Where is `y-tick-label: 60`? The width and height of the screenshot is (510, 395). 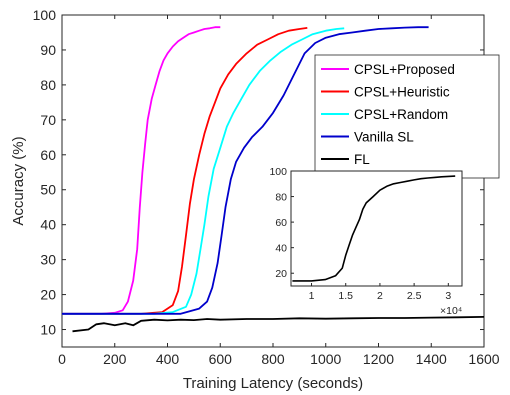
y-tick-label: 60 is located at coordinates (48, 155).